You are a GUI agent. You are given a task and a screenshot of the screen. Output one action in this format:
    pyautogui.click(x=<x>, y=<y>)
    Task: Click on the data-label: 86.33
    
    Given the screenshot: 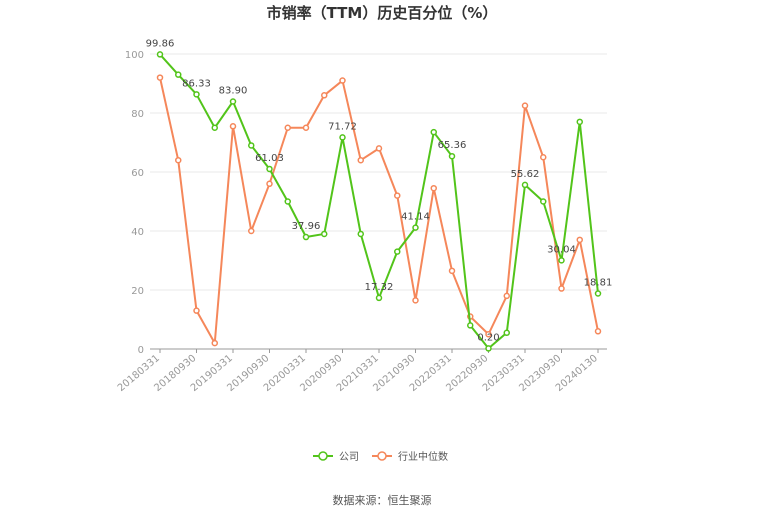 What is the action you would take?
    pyautogui.click(x=196, y=83)
    